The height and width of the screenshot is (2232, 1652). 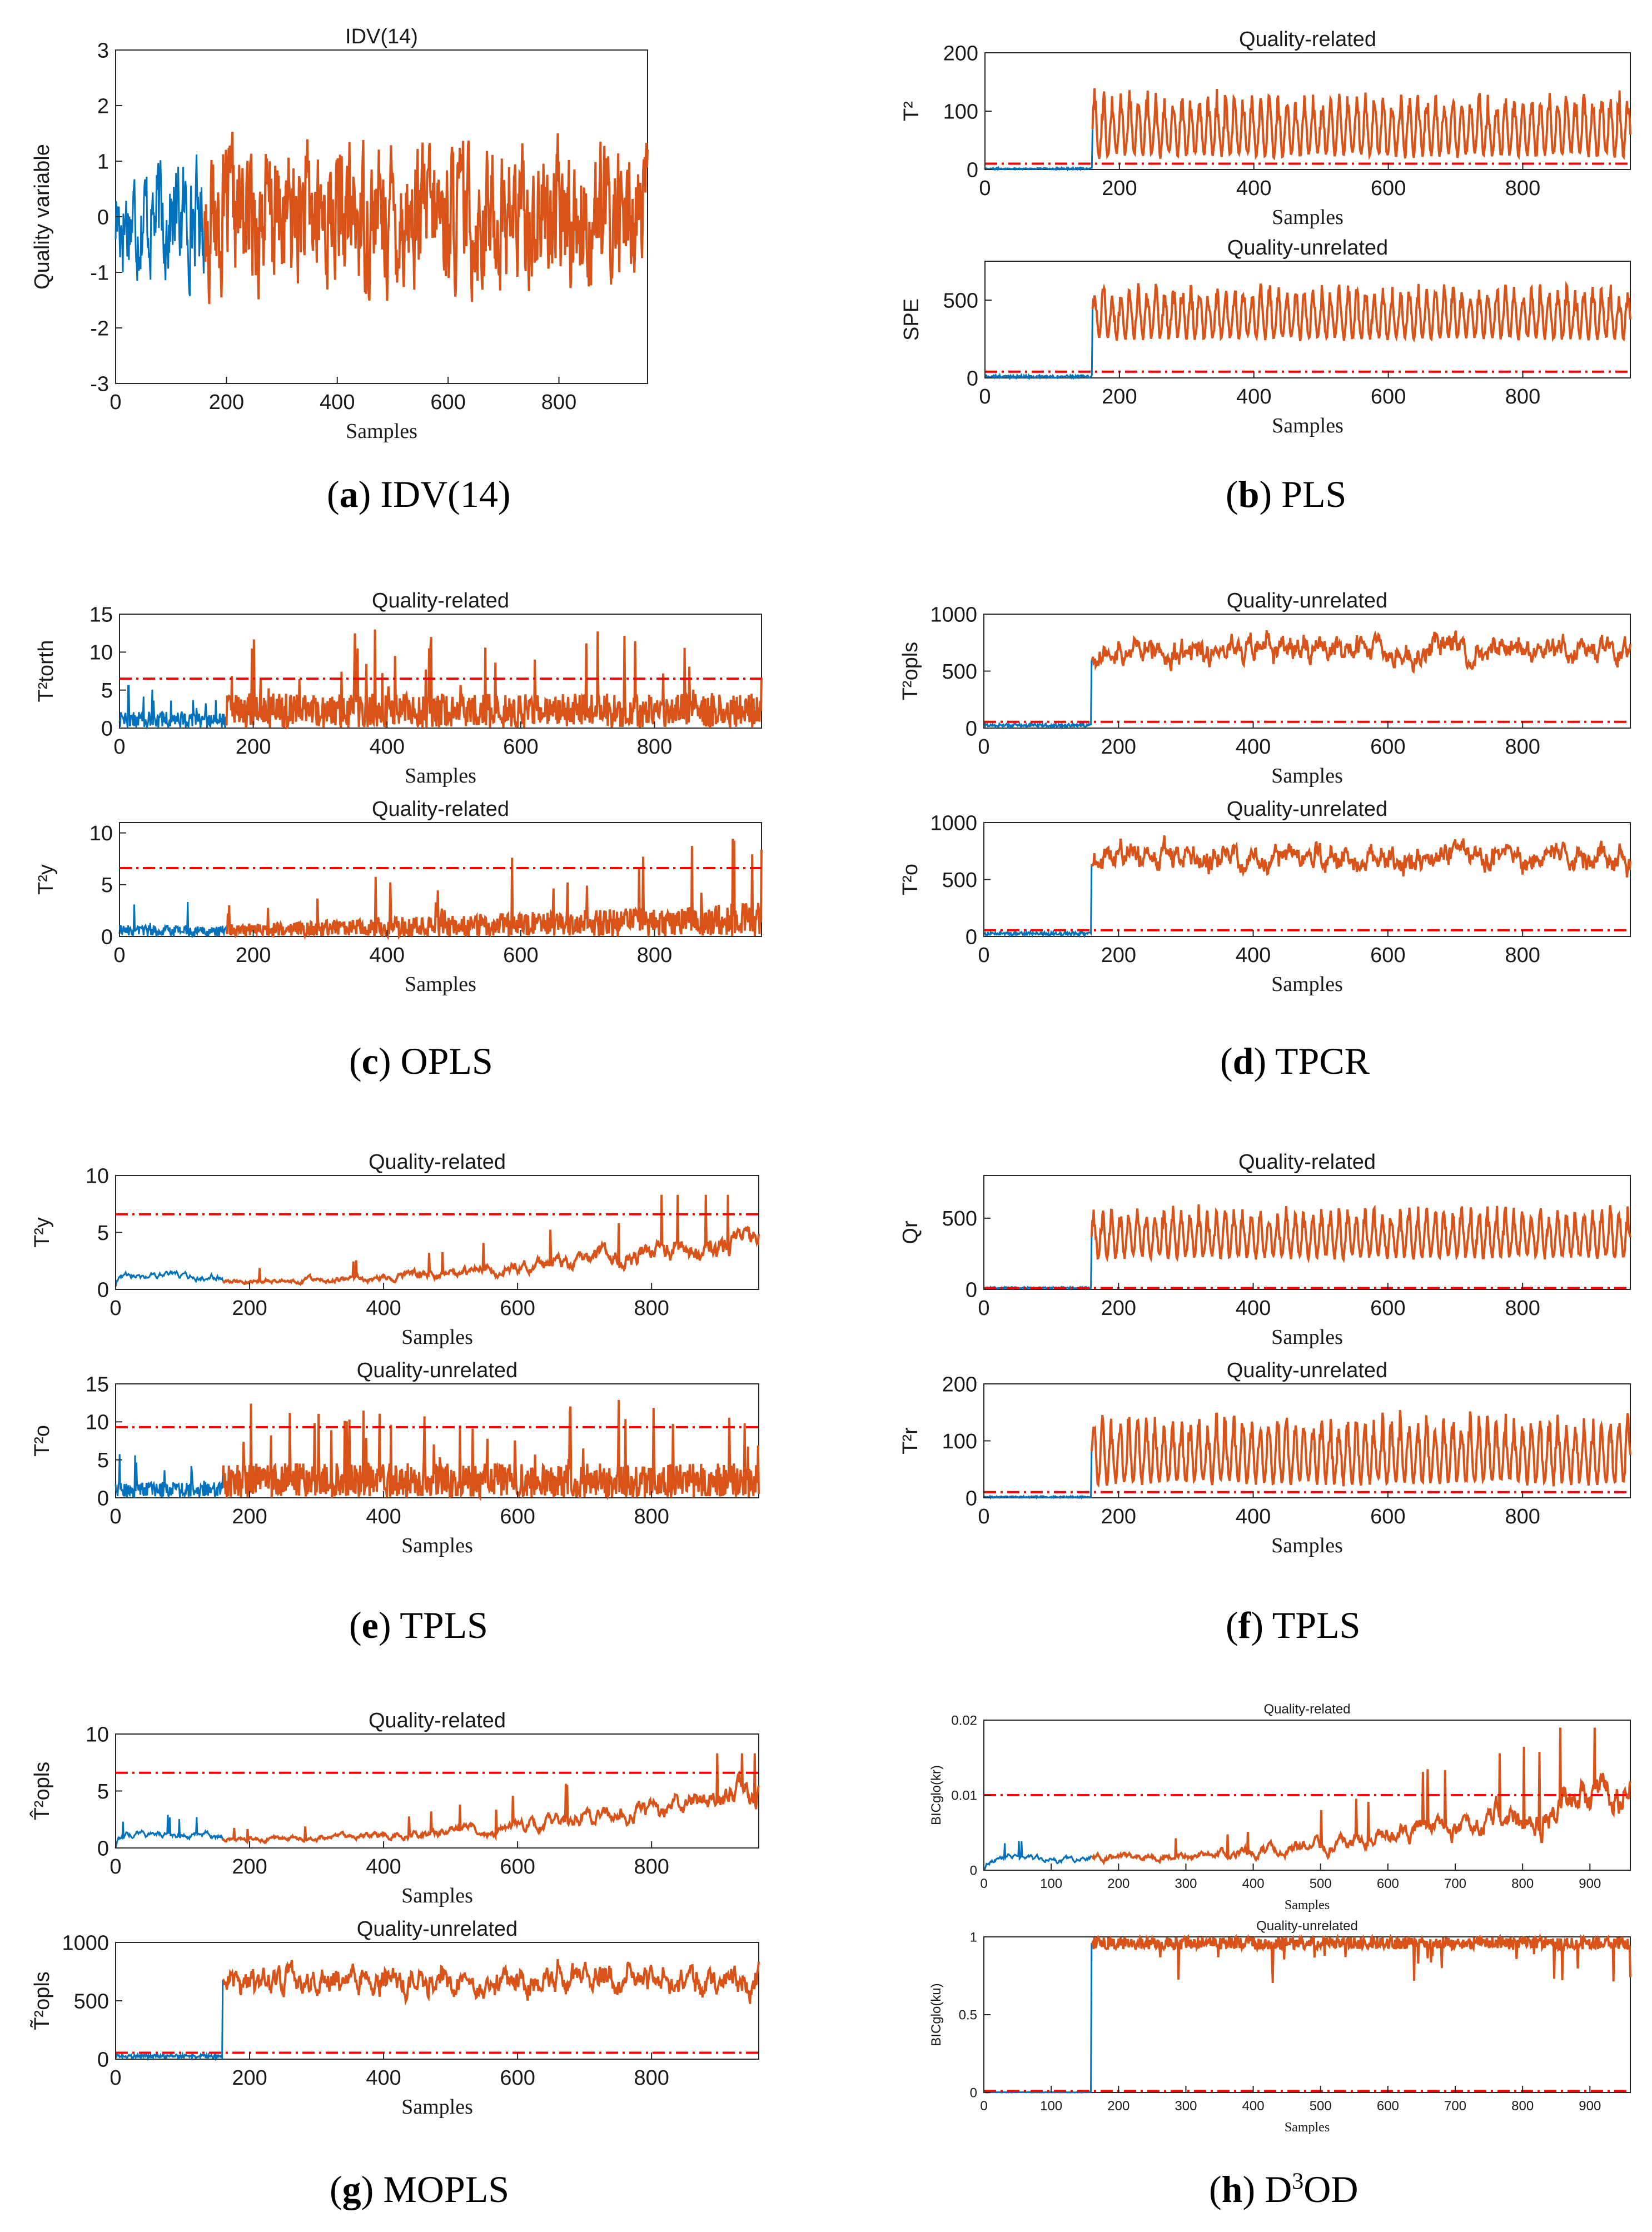 I want to click on series-fault-e1, so click(x=491, y=1240).